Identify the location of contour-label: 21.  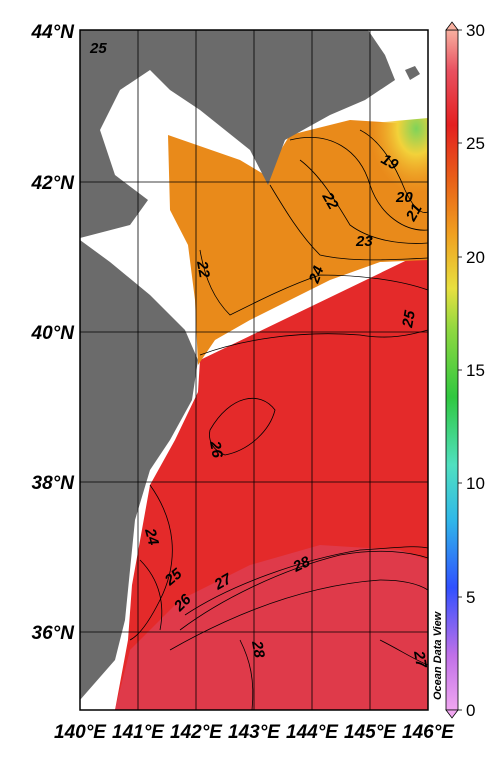
(414, 213).